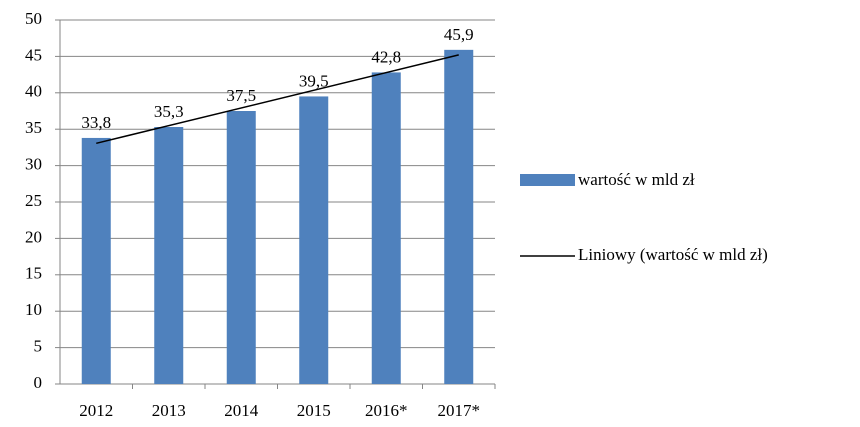 This screenshot has width=860, height=427. I want to click on x-tick-label: 2017*, so click(459, 410).